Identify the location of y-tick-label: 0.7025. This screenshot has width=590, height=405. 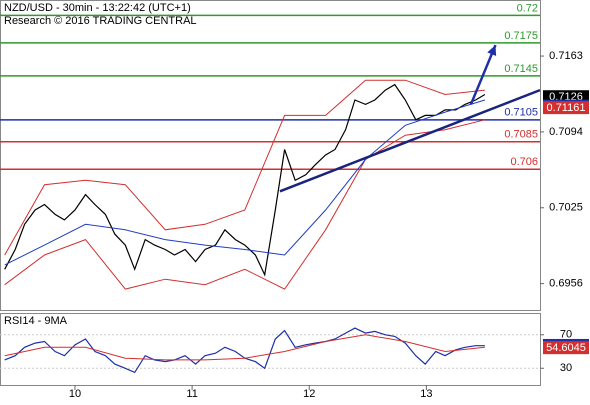
(566, 208).